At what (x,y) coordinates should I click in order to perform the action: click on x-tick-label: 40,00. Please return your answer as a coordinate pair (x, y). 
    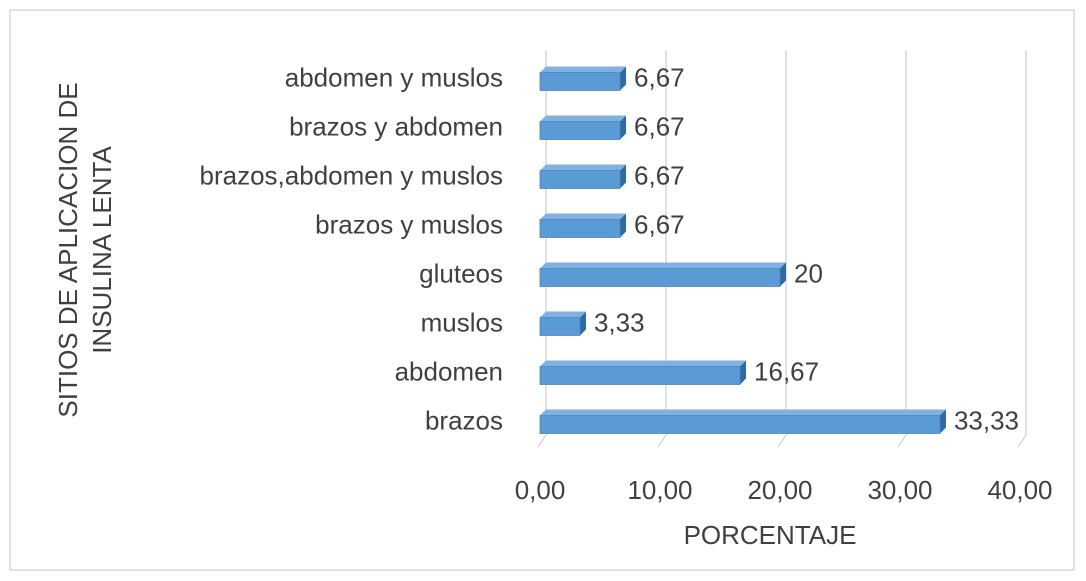
    Looking at the image, I should click on (1019, 490).